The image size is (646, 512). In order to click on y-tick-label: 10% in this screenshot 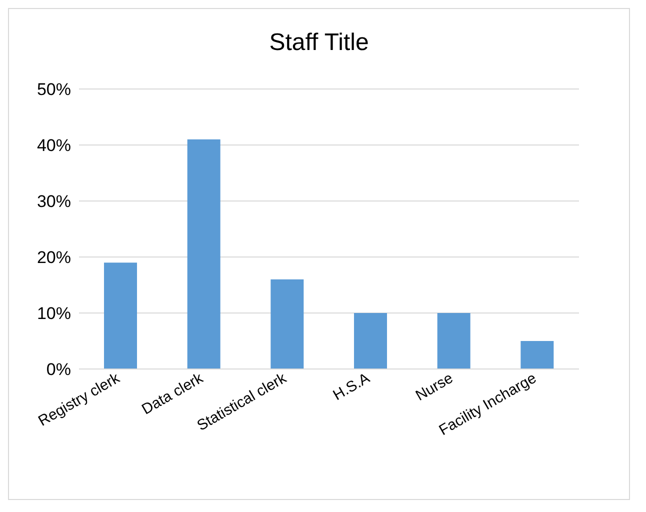, I will do `click(53, 314)`.